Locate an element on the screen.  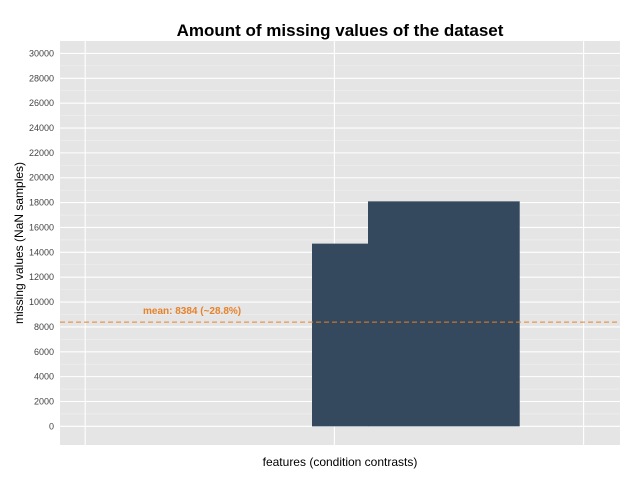
y-tick-label: 14000 is located at coordinates (41, 252).